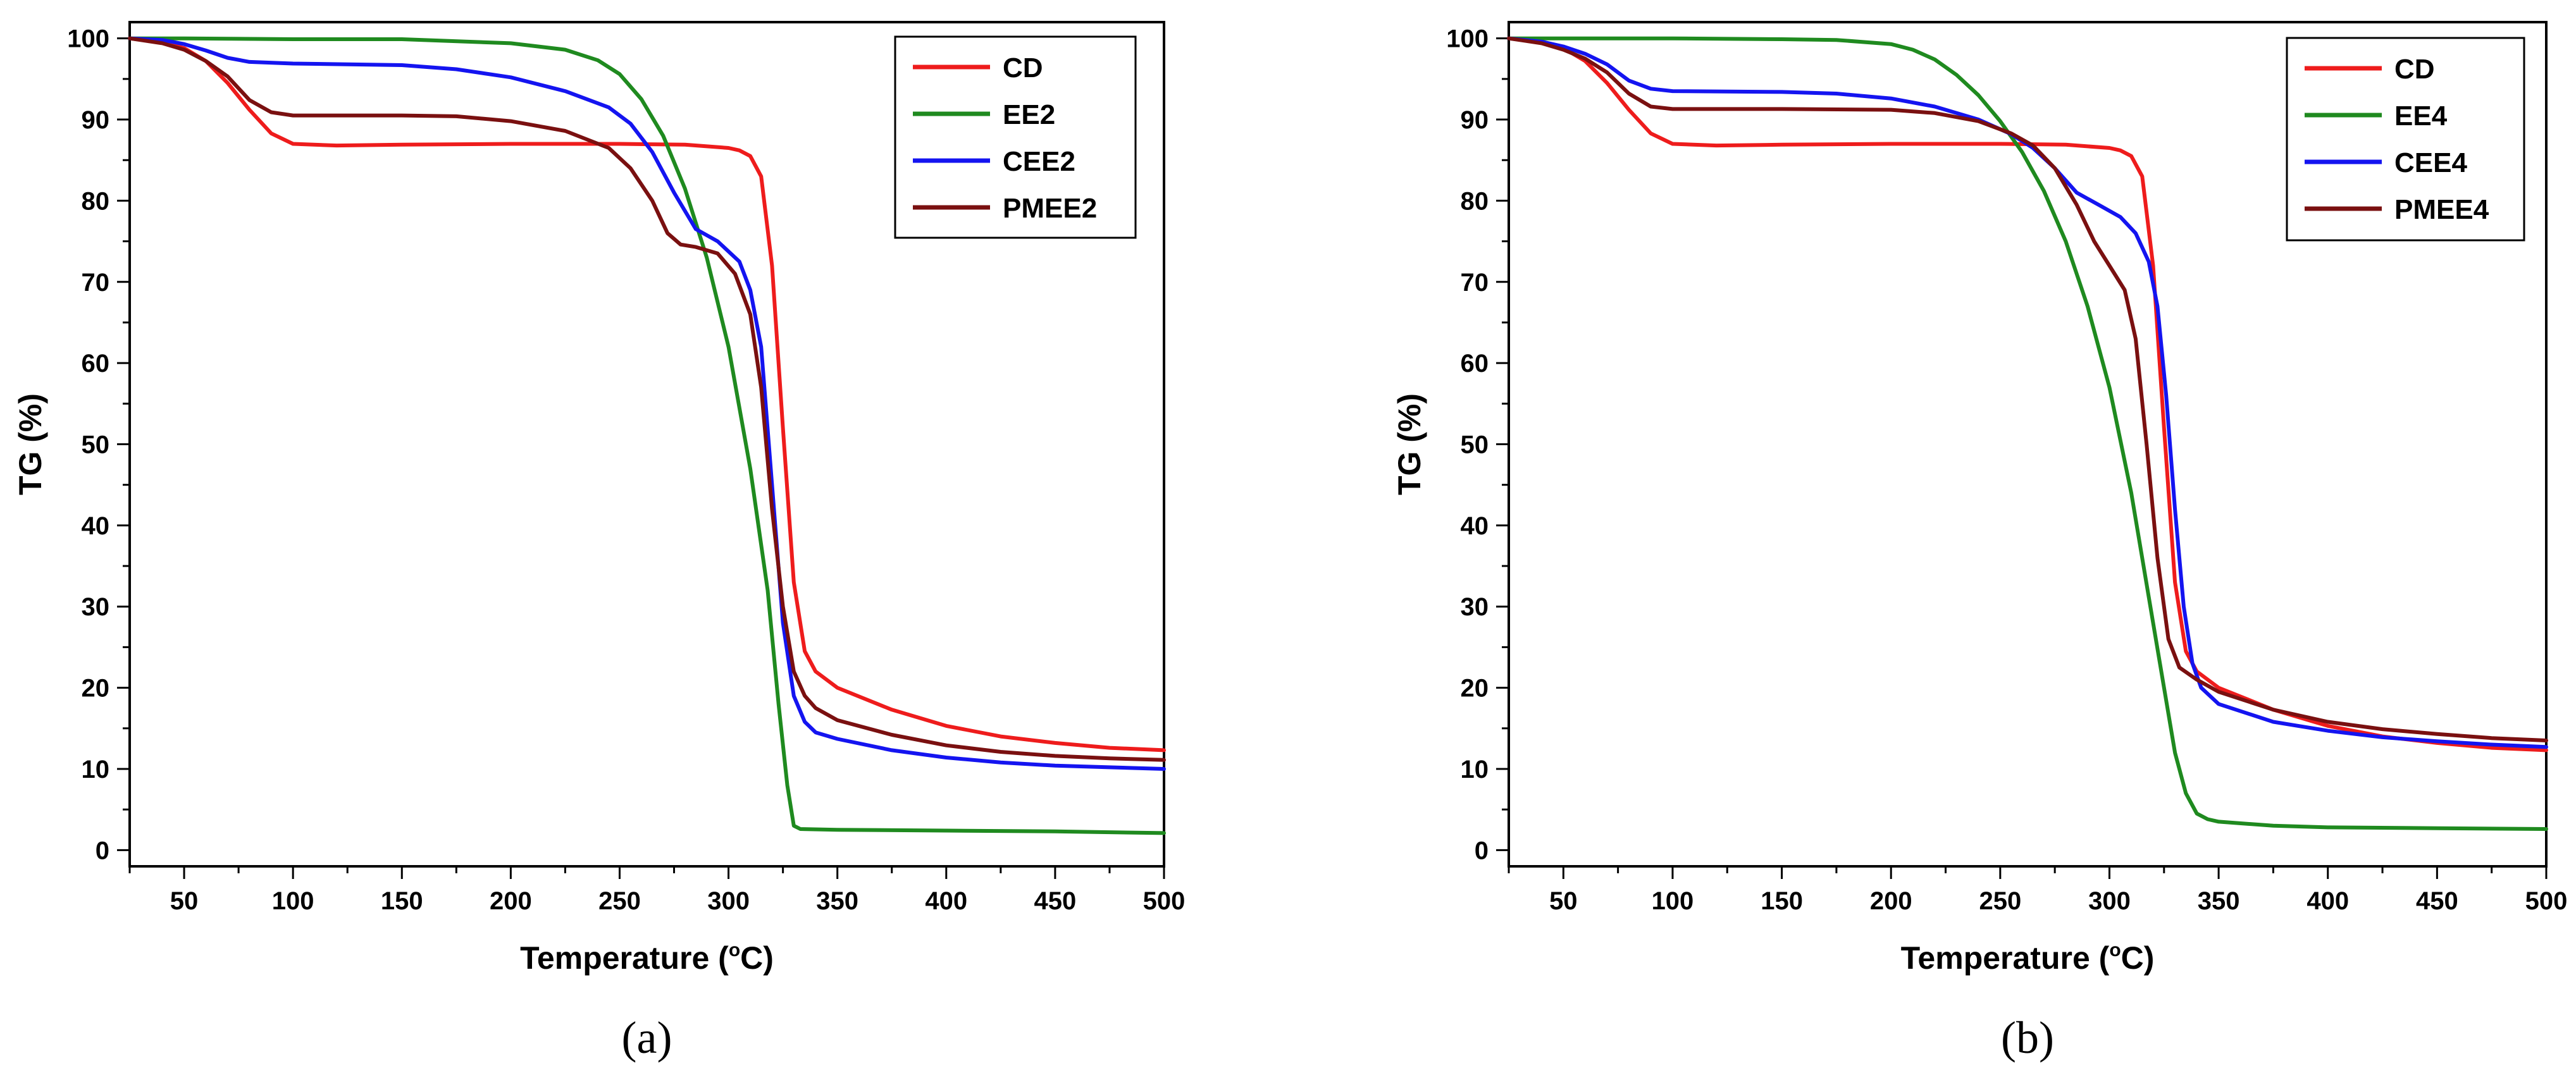 The height and width of the screenshot is (1075, 2576). Describe the element at coordinates (2442, 209) in the screenshot. I see `legend-label-pmee4: PMEE4` at that location.